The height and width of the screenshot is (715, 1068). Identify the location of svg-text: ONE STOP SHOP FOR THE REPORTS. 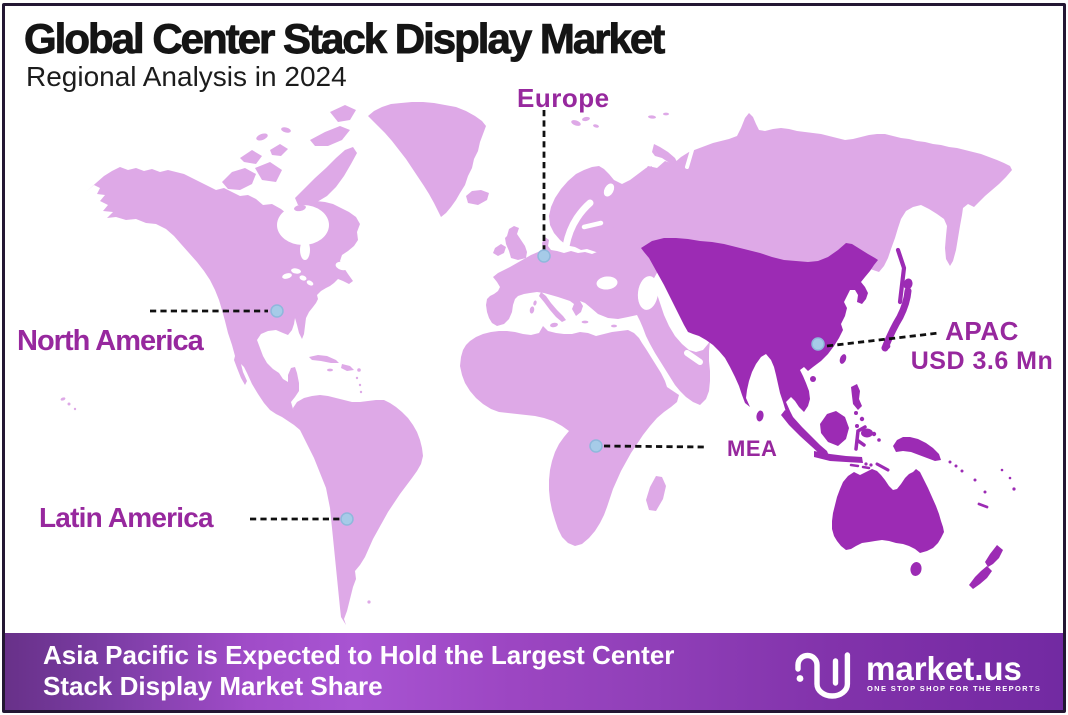
(954, 688).